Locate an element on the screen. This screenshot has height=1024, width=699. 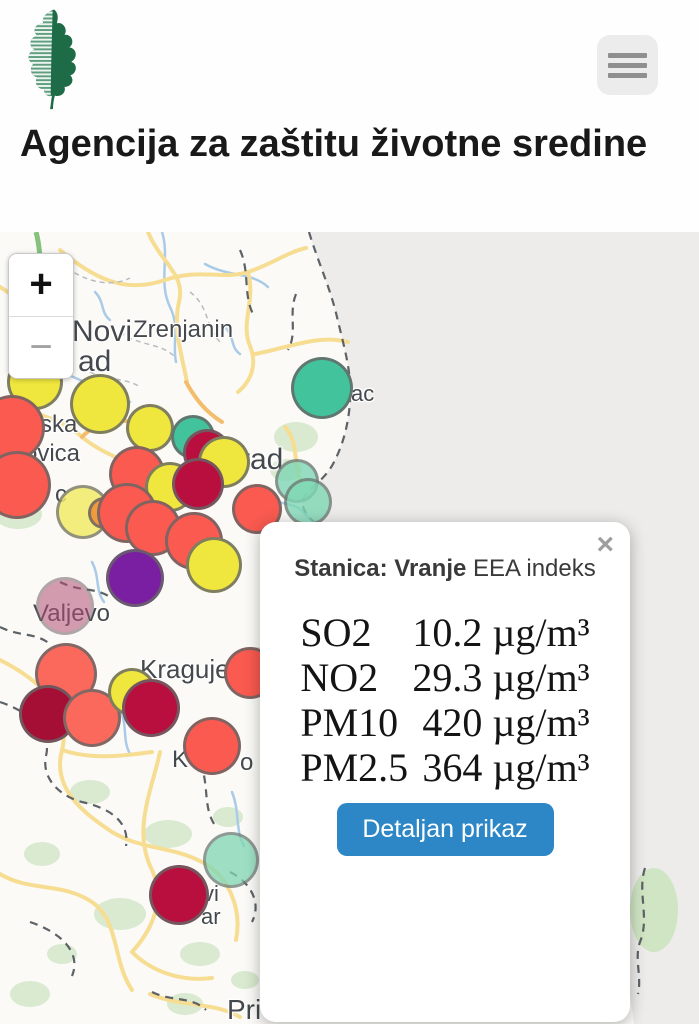
map-city-label: ska is located at coordinates (59, 424).